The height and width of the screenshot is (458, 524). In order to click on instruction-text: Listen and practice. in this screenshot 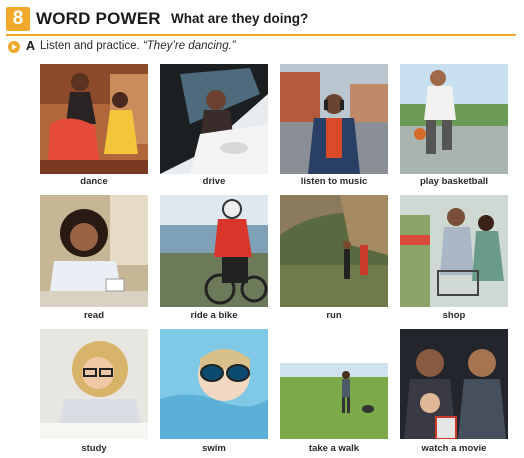, I will do `click(90, 46)`.